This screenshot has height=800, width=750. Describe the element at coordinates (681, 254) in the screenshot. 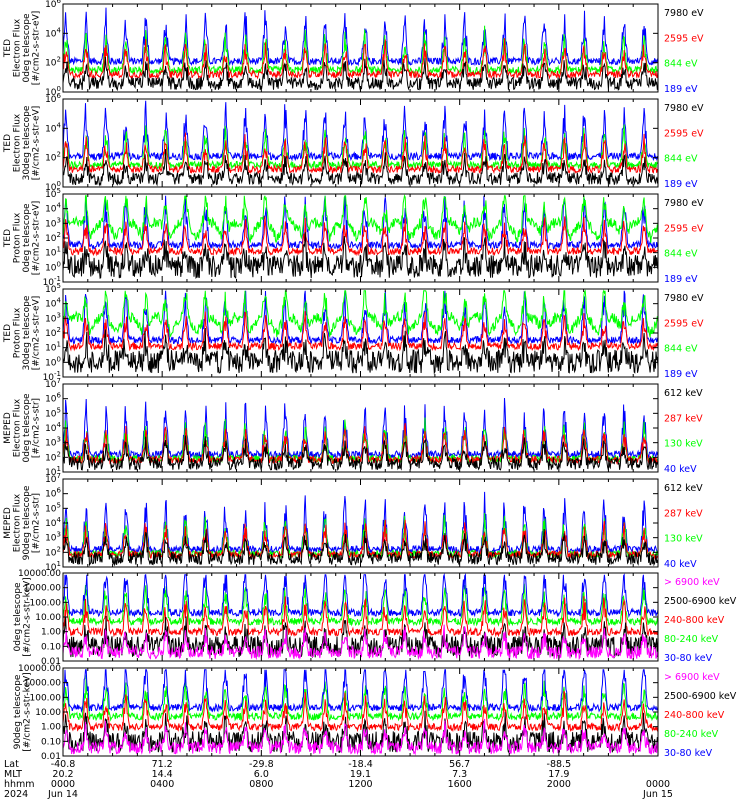

I see `legend-entry: 844 eV` at that location.